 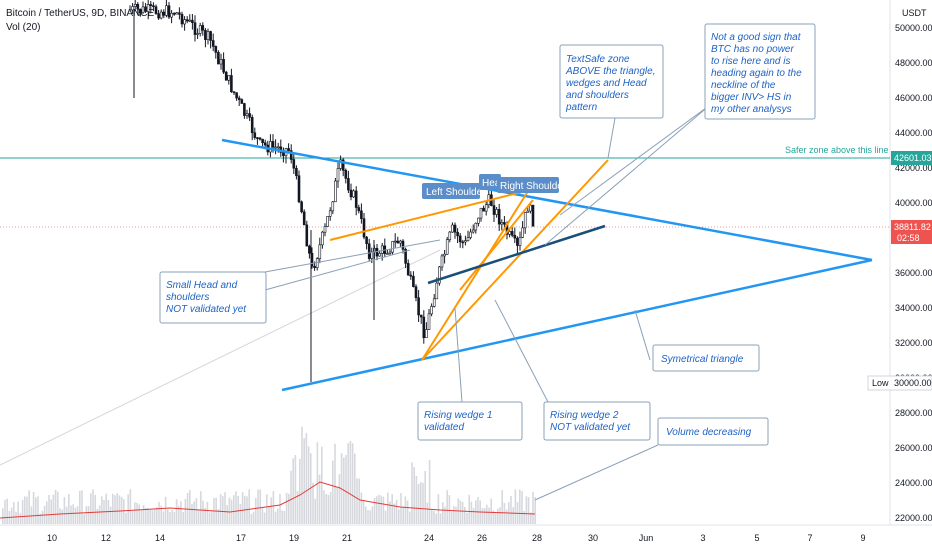 What do you see at coordinates (713, 431) in the screenshot?
I see `note-volume: Volume decreasing` at bounding box center [713, 431].